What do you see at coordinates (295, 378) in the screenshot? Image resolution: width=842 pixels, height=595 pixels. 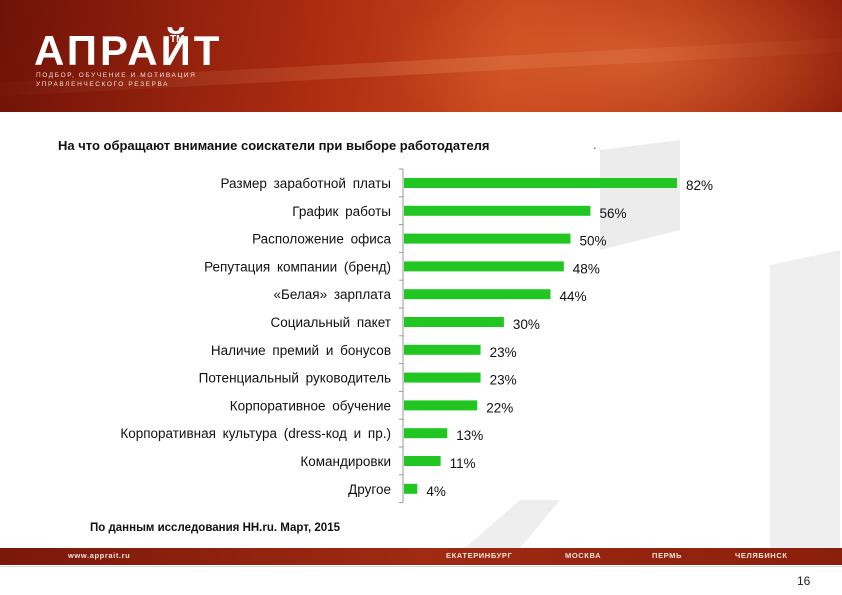 I see `category-label: Потенциальный руководитель` at bounding box center [295, 378].